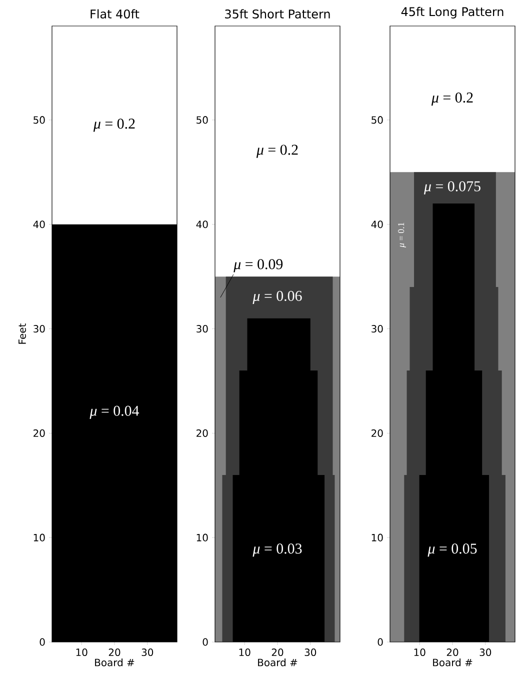  What do you see at coordinates (22, 334) in the screenshot?
I see `y-axis-title: Feet` at bounding box center [22, 334].